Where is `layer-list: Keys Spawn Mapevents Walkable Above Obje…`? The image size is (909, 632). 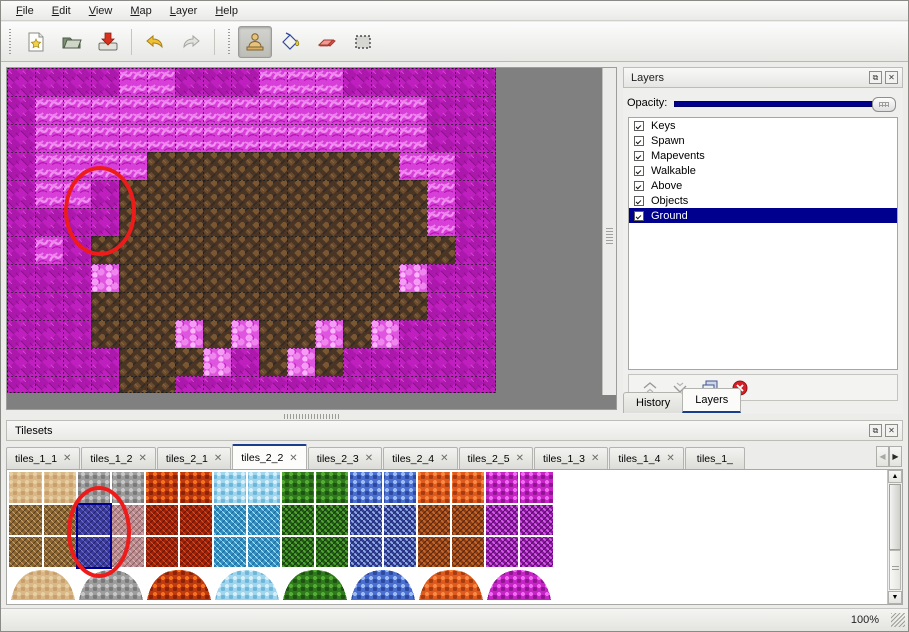 layer-list: Keys Spawn Mapevents Walkable Above Obje… is located at coordinates (763, 243).